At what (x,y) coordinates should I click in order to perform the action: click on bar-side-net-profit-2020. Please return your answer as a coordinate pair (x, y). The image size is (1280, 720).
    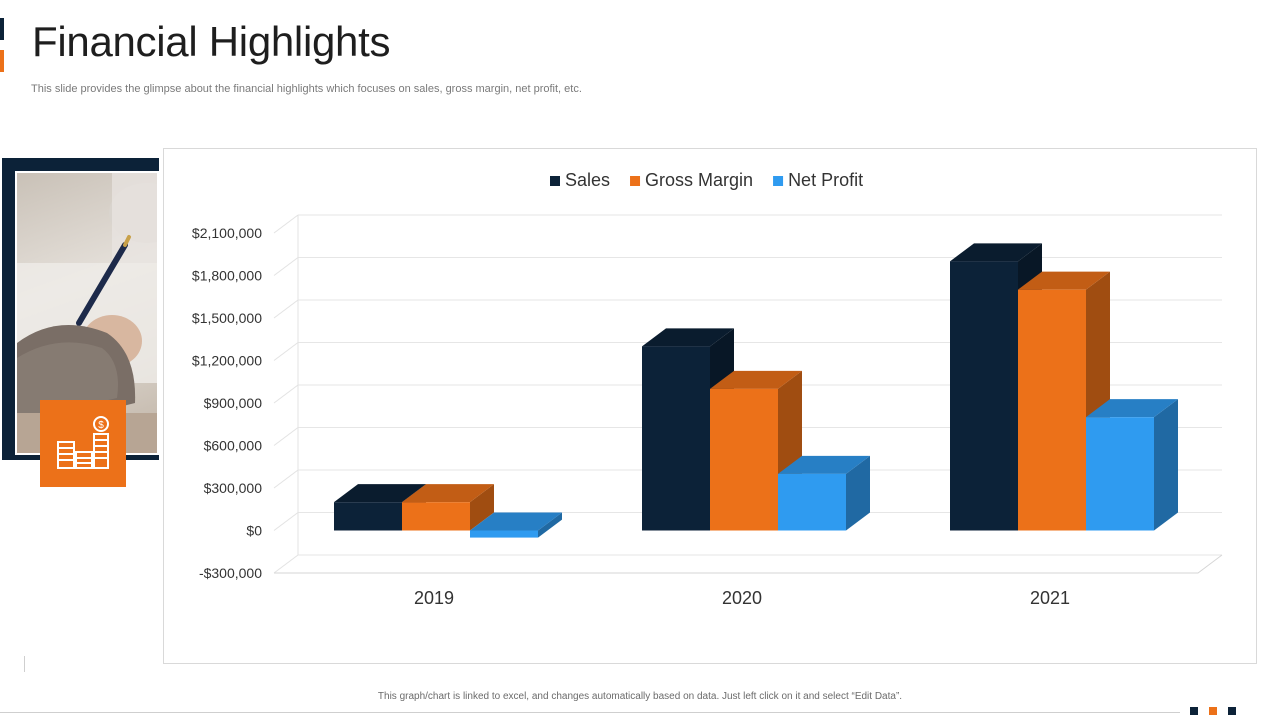
    Looking at the image, I should click on (858, 493).